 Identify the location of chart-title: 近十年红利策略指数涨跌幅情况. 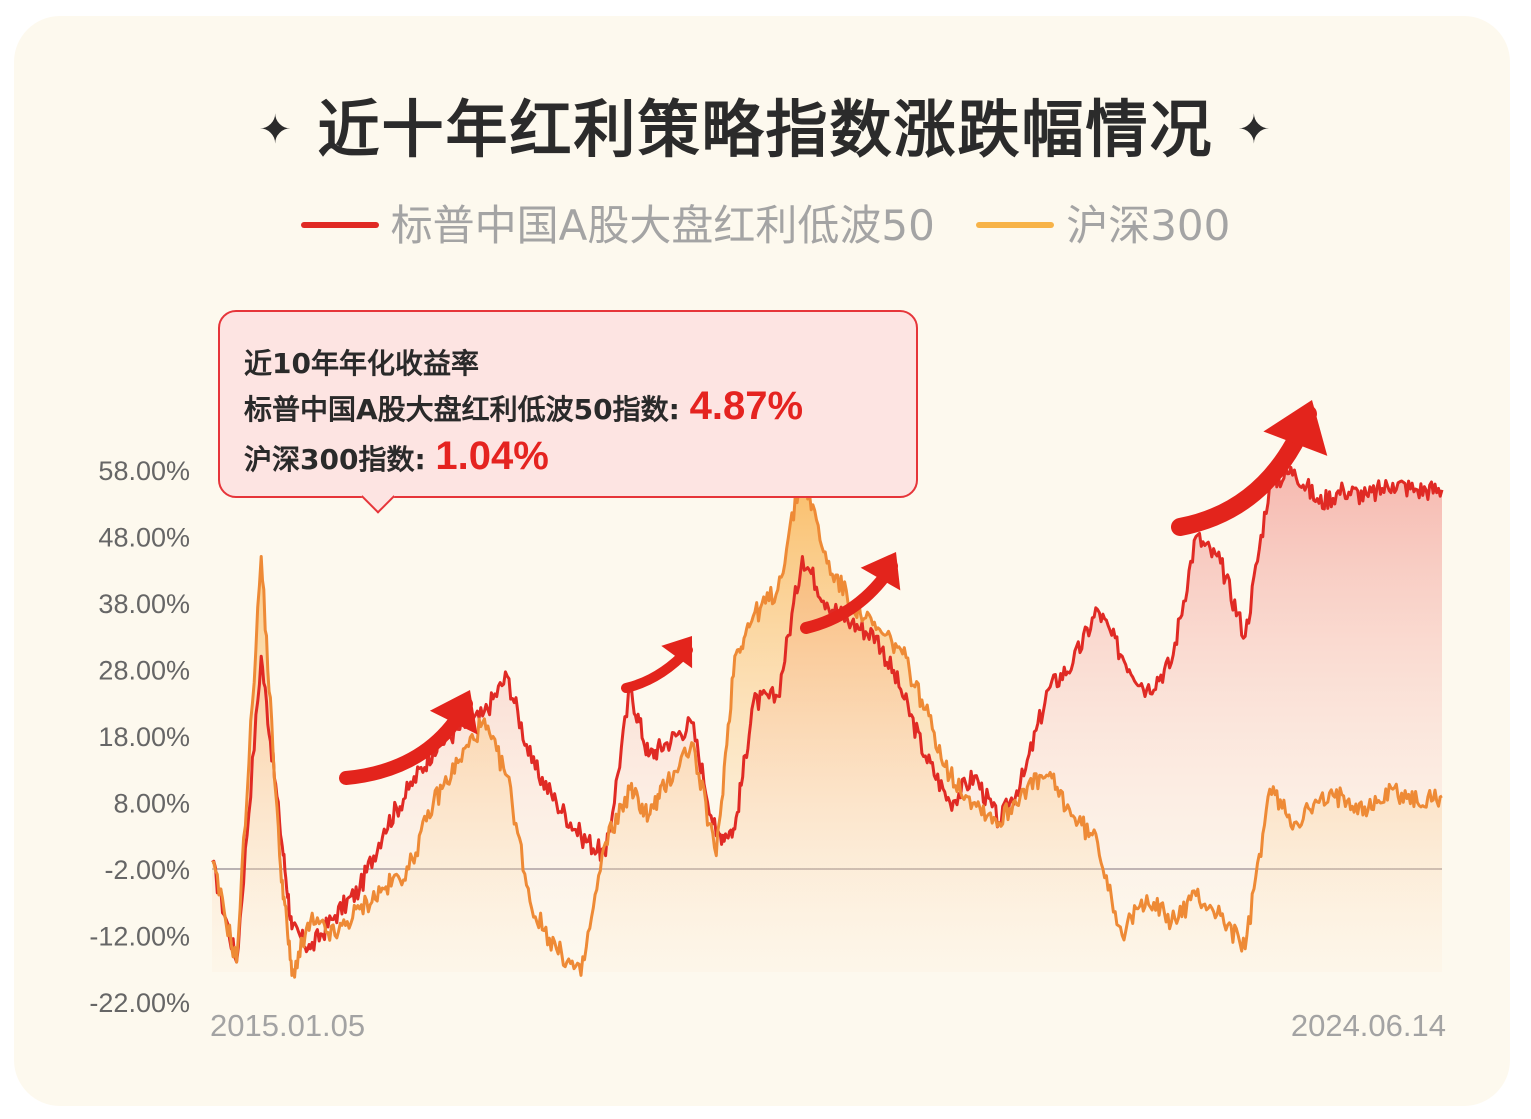
(765, 129).